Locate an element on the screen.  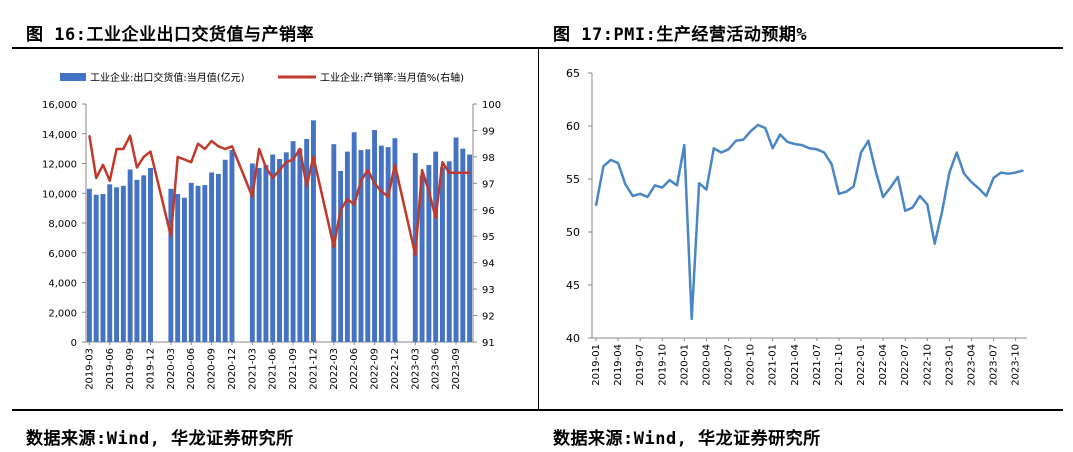
y-tick-label: 40 is located at coordinates (573, 338).